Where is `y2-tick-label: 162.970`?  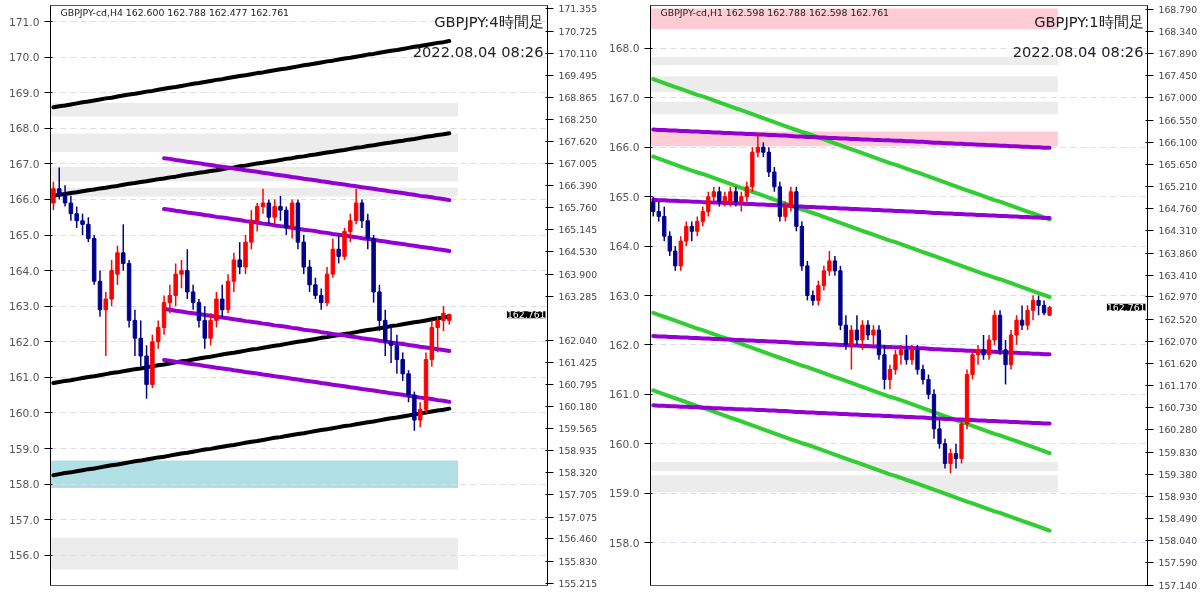
y2-tick-label: 162.970 is located at coordinates (1178, 297).